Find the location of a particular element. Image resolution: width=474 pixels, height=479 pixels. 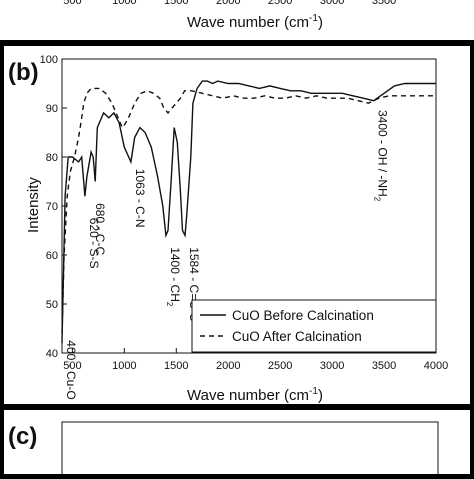

y-tick-label: 50 is located at coordinates (52, 305).